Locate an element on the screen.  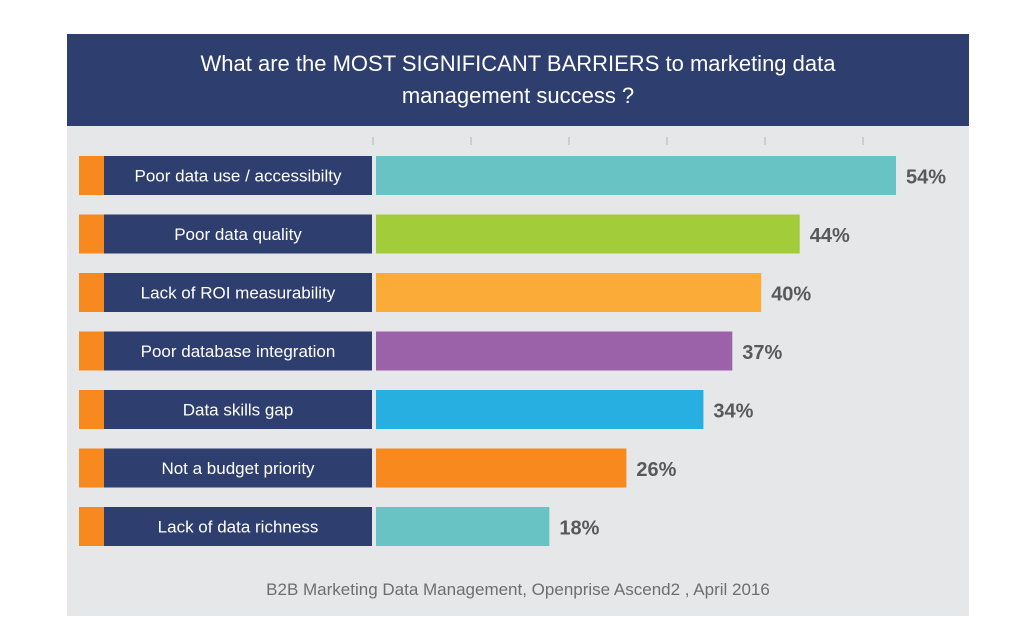
value-label: 18% is located at coordinates (579, 529).